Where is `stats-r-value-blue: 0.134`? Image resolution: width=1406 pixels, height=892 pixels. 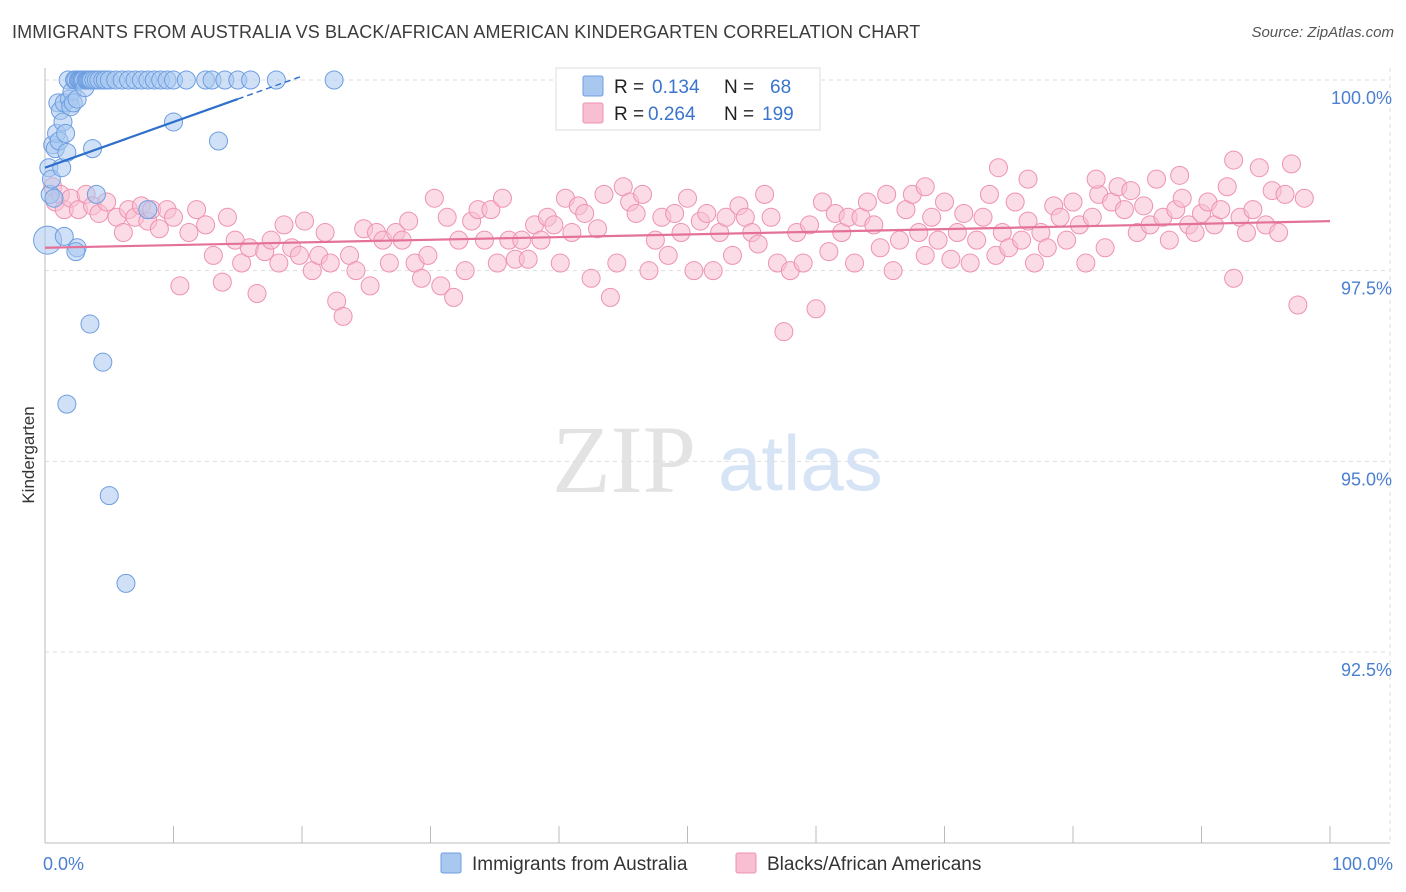
stats-r-value-blue: 0.134 is located at coordinates (676, 87).